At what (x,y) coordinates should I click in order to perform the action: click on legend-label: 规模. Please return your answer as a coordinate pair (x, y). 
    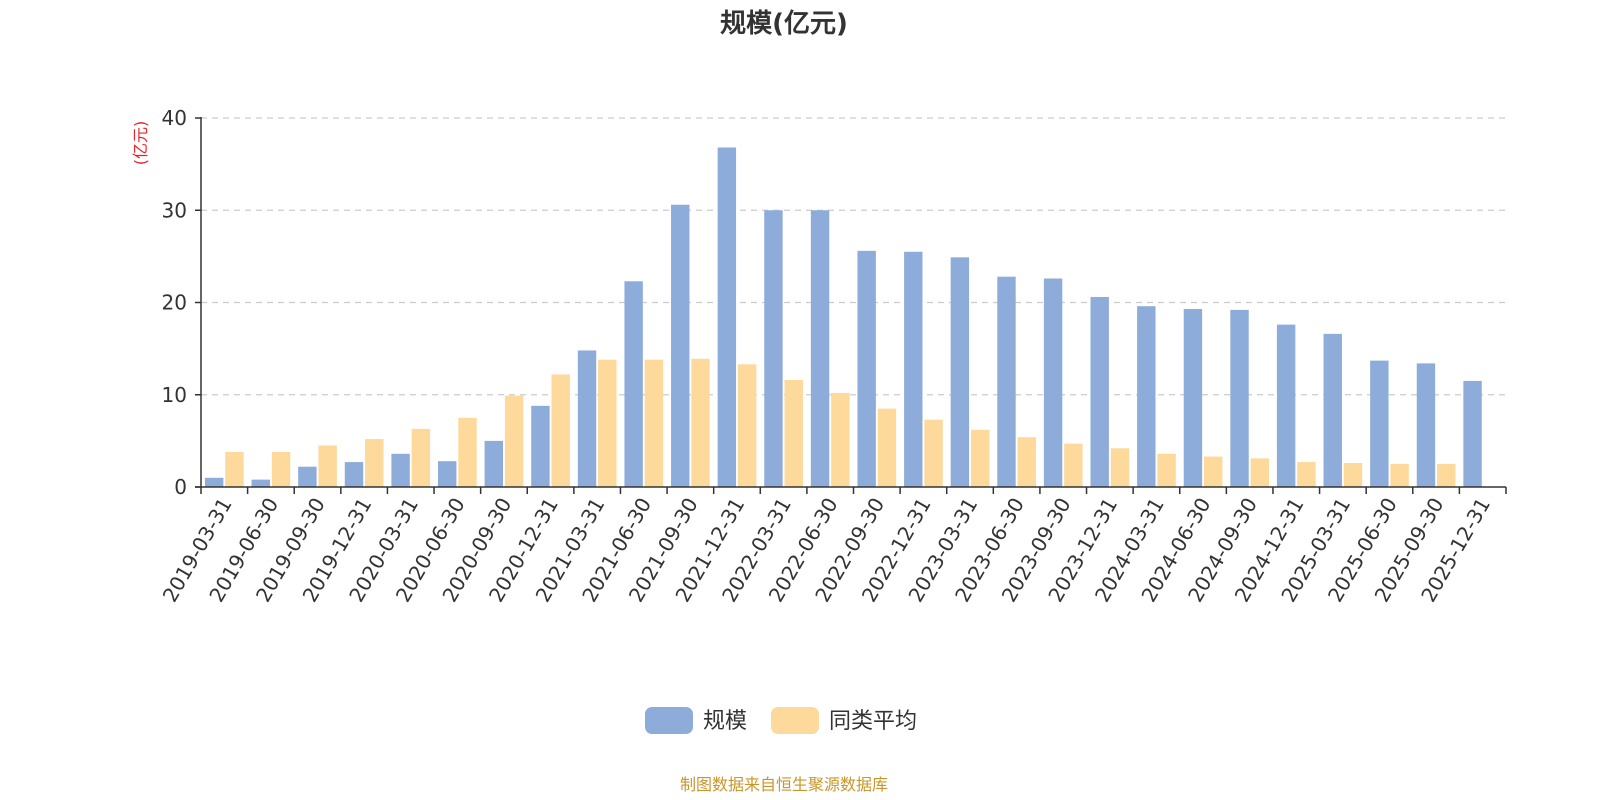
    Looking at the image, I should click on (725, 721).